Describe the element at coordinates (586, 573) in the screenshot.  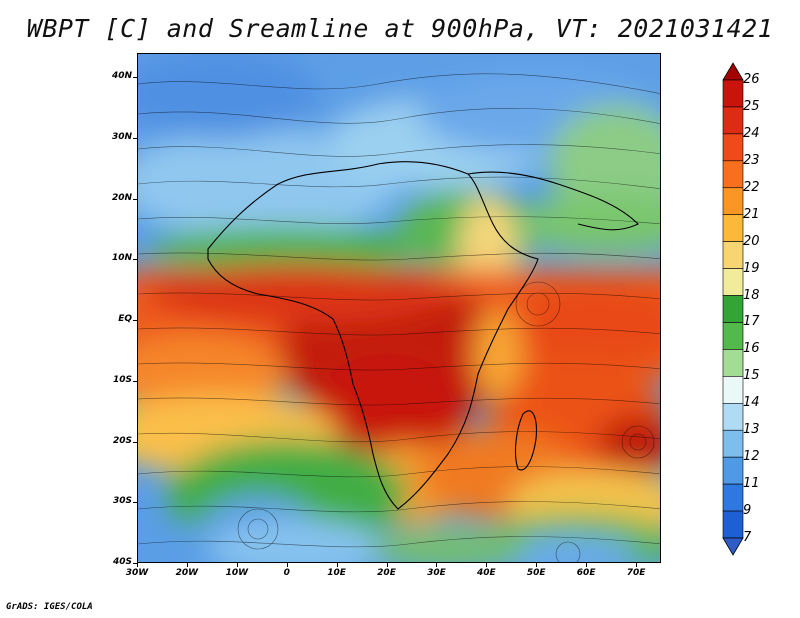
I see `lon-tick-label: 60E` at that location.